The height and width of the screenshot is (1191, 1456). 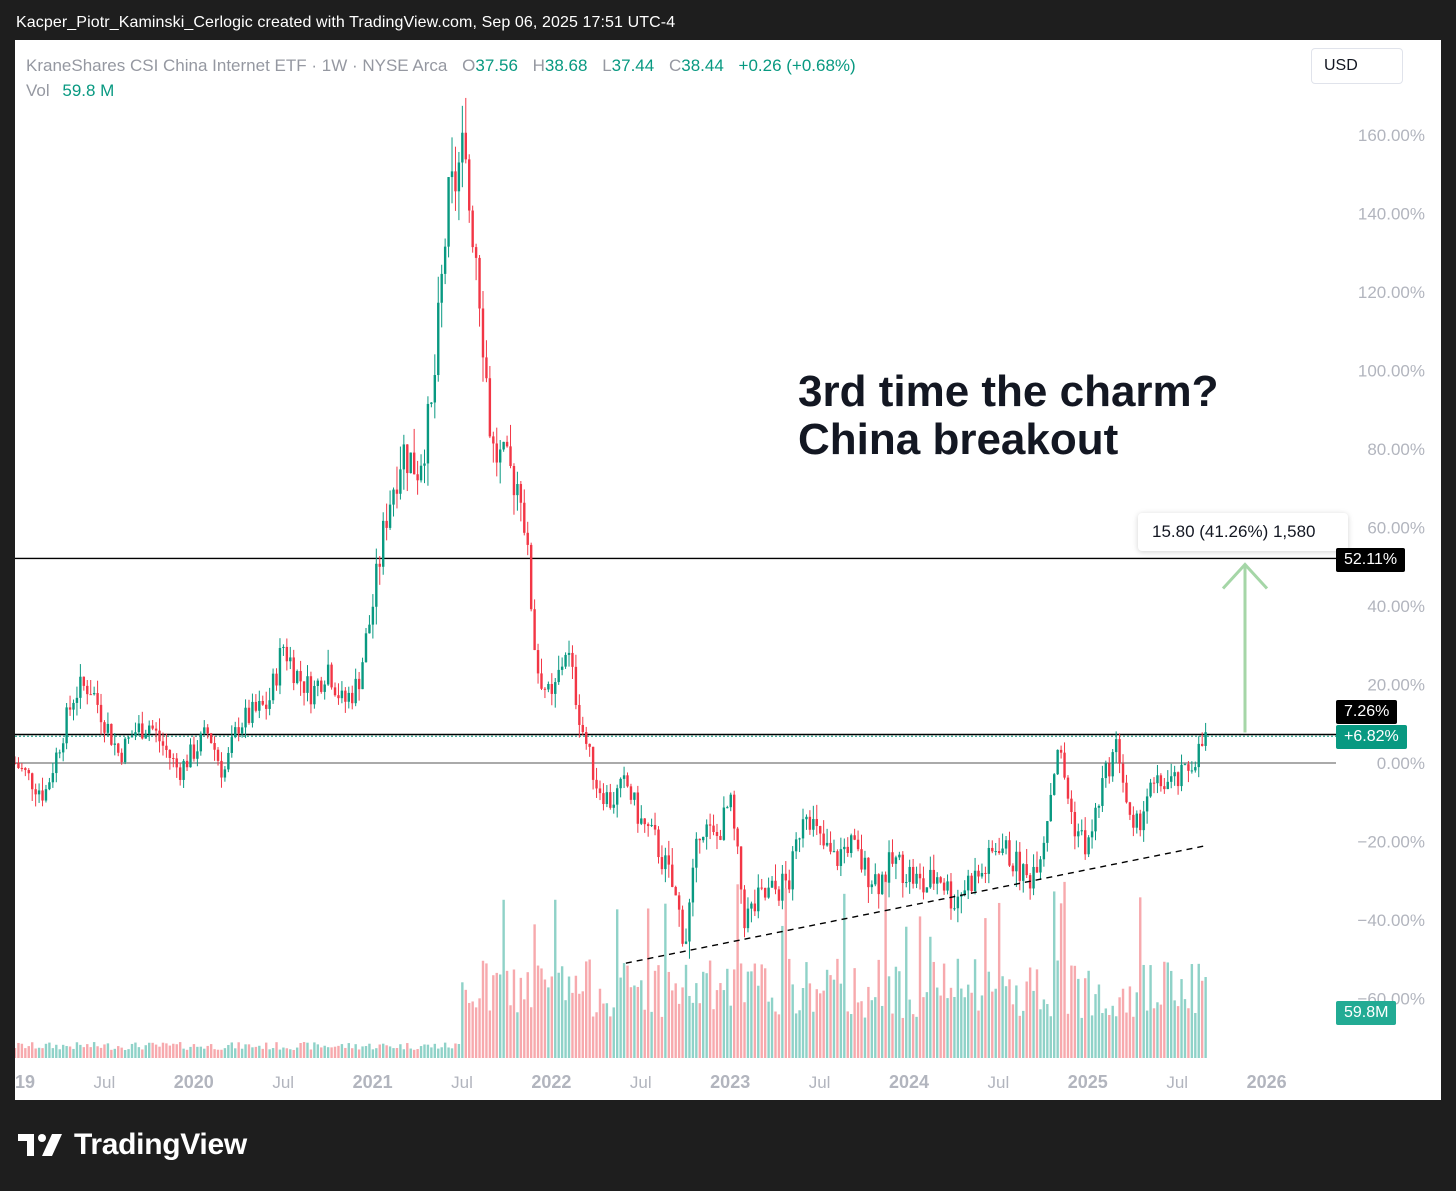 I want to click on chart-annotation: 3rd time the charm? China breakout, so click(x=1008, y=416).